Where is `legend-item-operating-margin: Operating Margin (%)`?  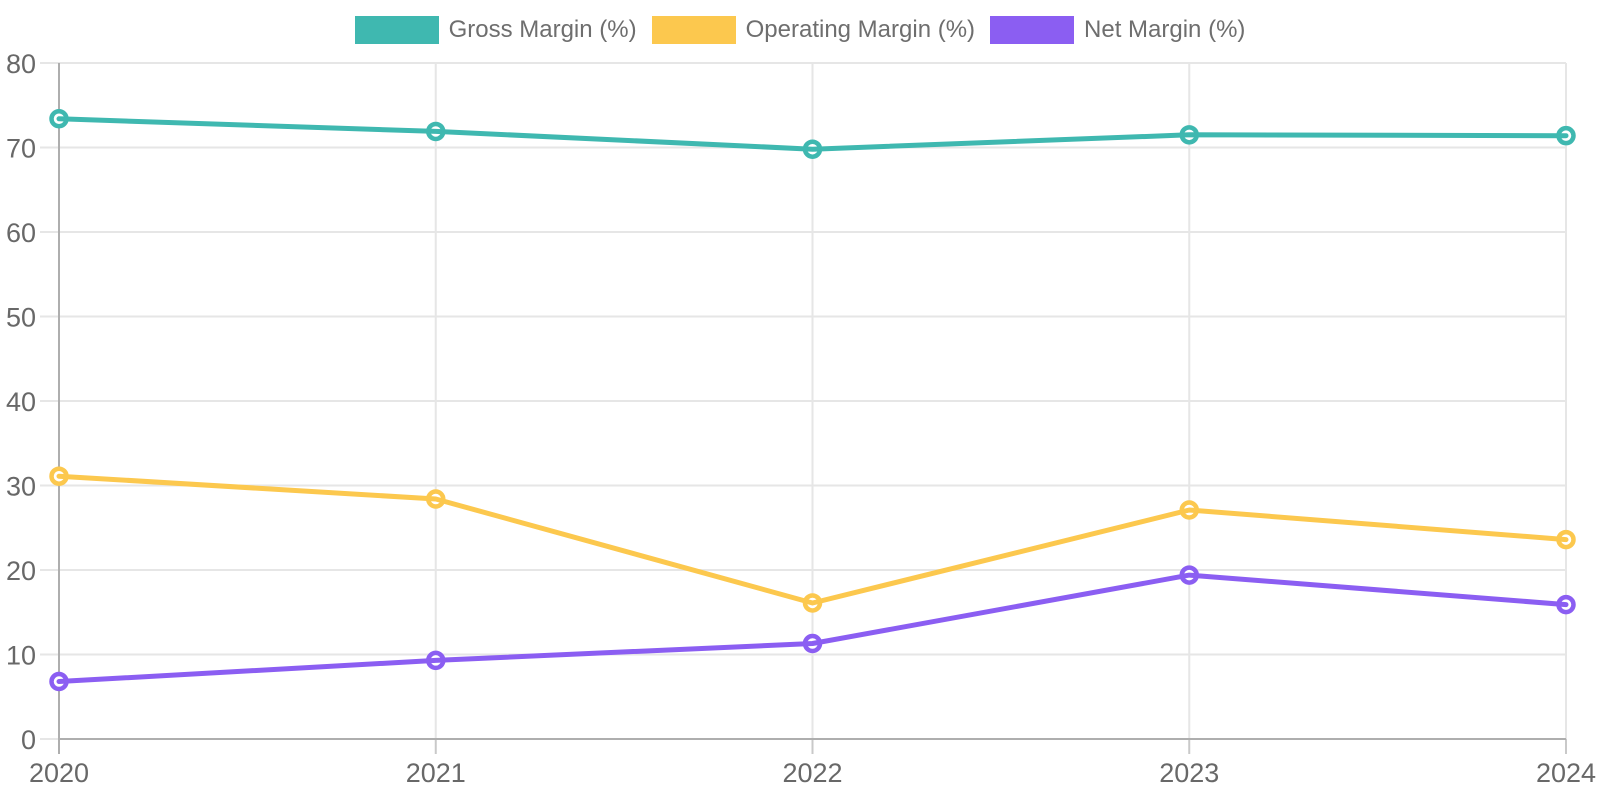 legend-item-operating-margin: Operating Margin (%) is located at coordinates (813, 30).